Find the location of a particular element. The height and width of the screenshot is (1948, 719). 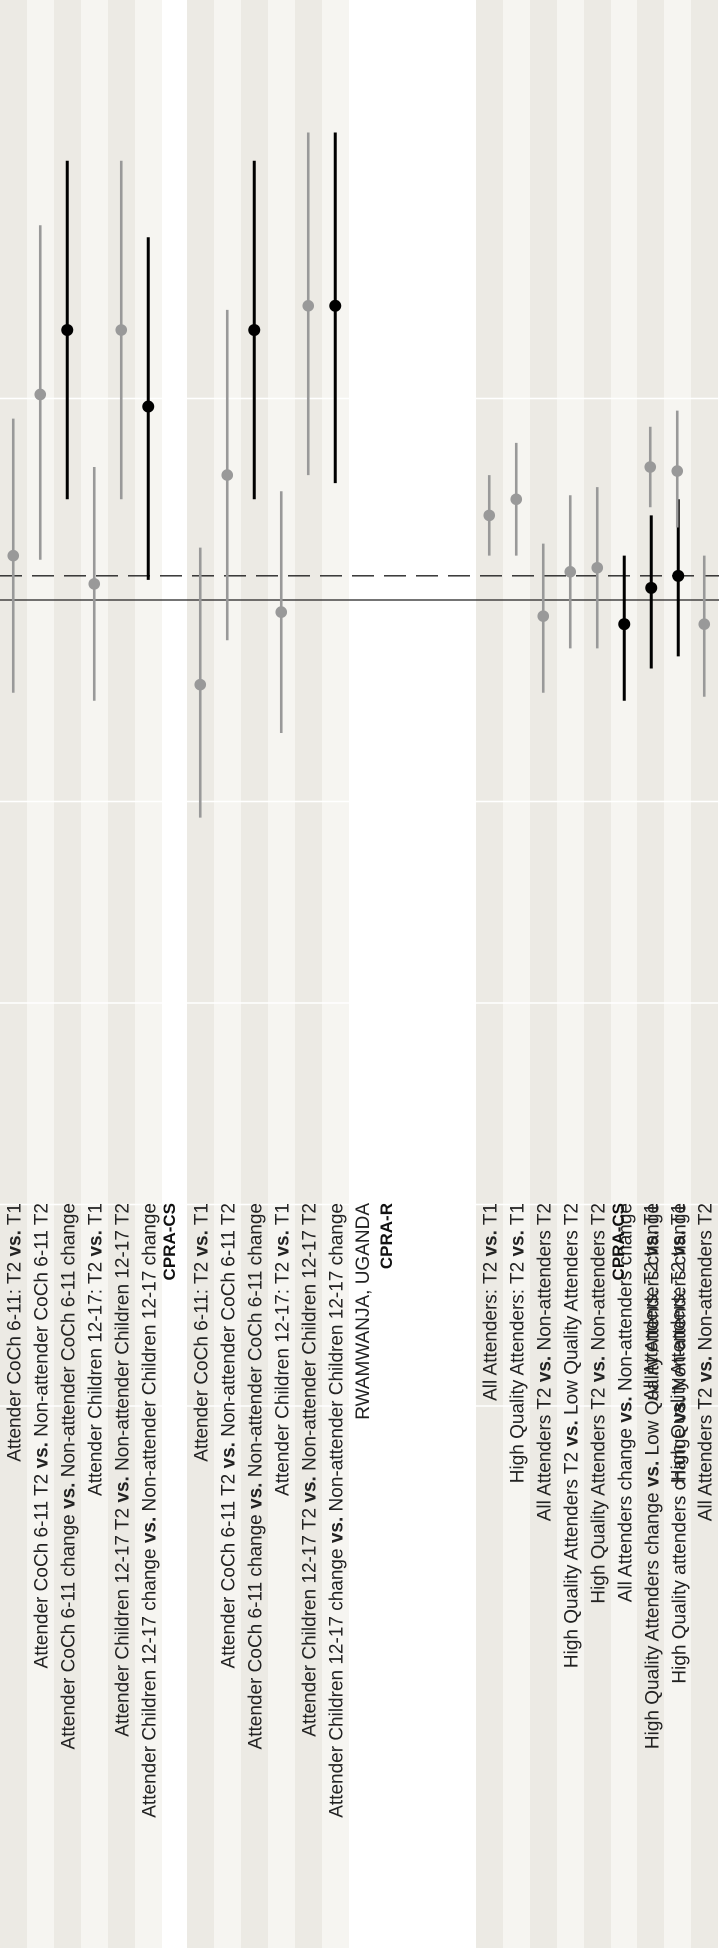

panel-header-band is located at coordinates (437, 974).